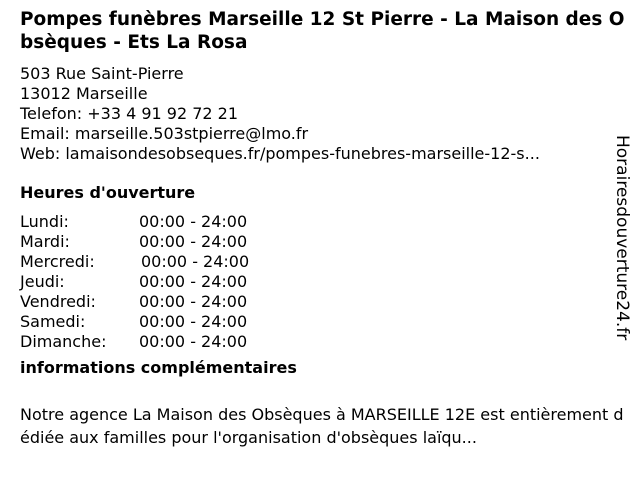 The width and height of the screenshot is (640, 480). What do you see at coordinates (164, 133) in the screenshot?
I see `email: Email: marseille.503stpierre@lmo.fr` at bounding box center [164, 133].